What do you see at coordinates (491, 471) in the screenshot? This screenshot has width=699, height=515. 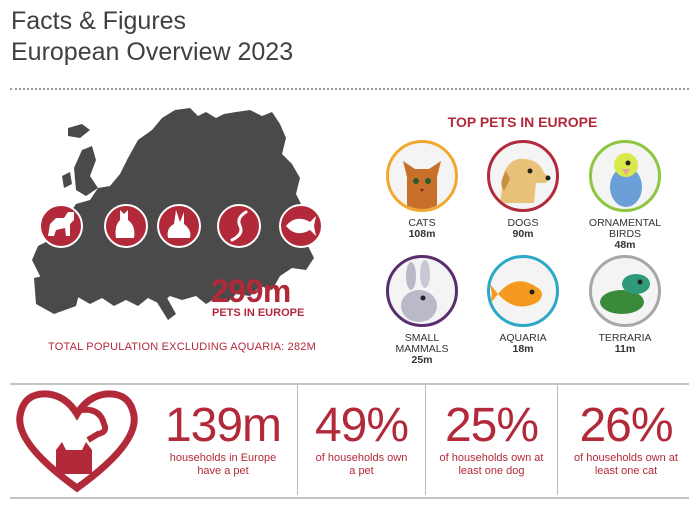 I see `stat-label: least one dog` at bounding box center [491, 471].